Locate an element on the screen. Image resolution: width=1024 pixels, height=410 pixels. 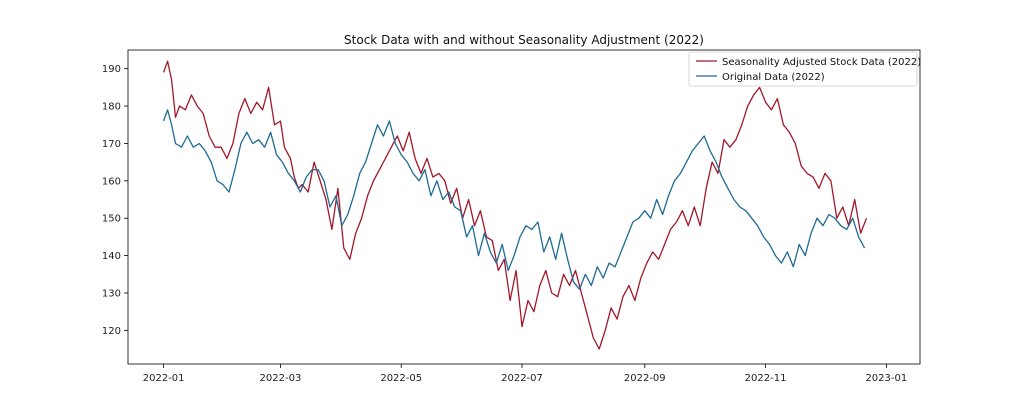
legend-box is located at coordinates (803, 69).